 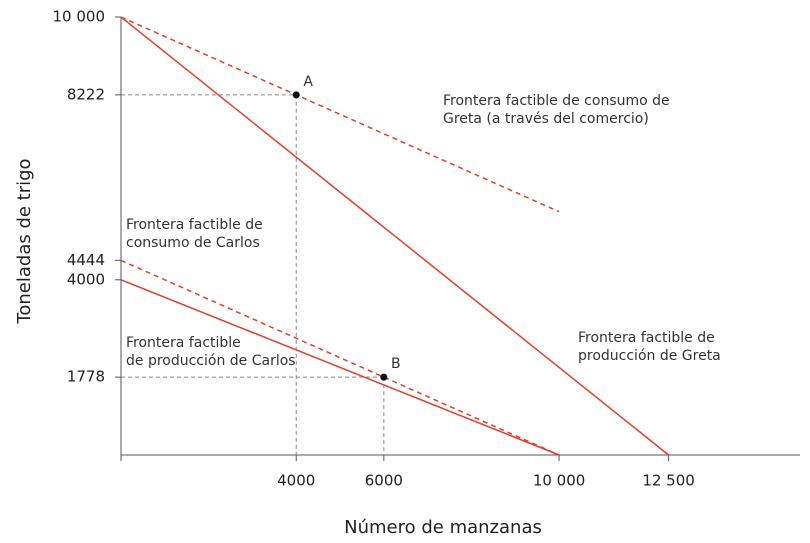 I want to click on y-axis-label: Toneladas de trigo, so click(x=24, y=241).